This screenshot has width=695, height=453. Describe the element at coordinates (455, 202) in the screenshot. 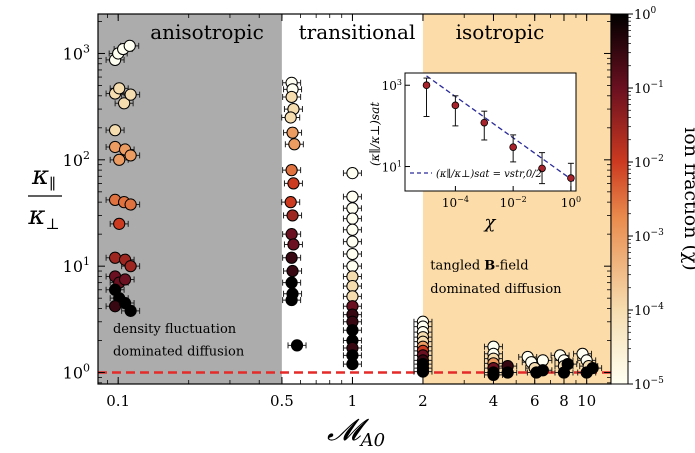

I see `inset-x-tick-label: 10⁻⁴` at that location.